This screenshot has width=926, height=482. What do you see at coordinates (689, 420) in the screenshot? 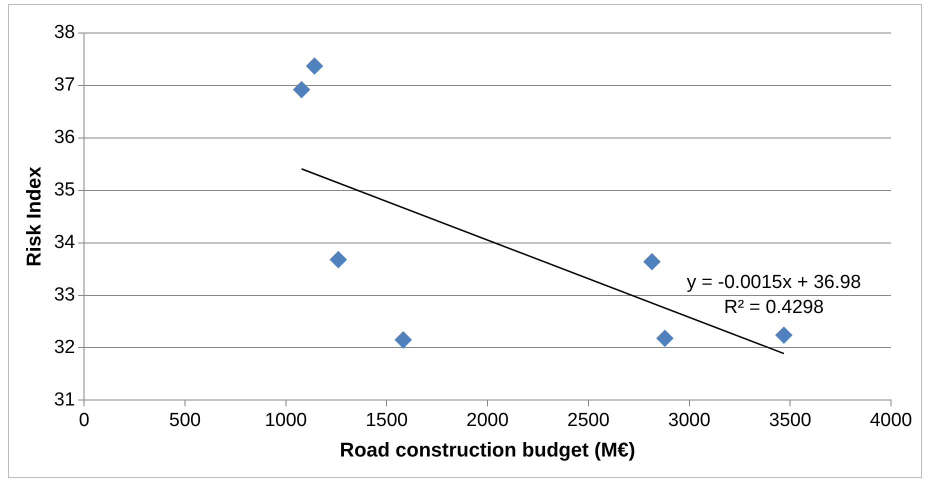
I see `x-tick-label: 3000` at bounding box center [689, 420].